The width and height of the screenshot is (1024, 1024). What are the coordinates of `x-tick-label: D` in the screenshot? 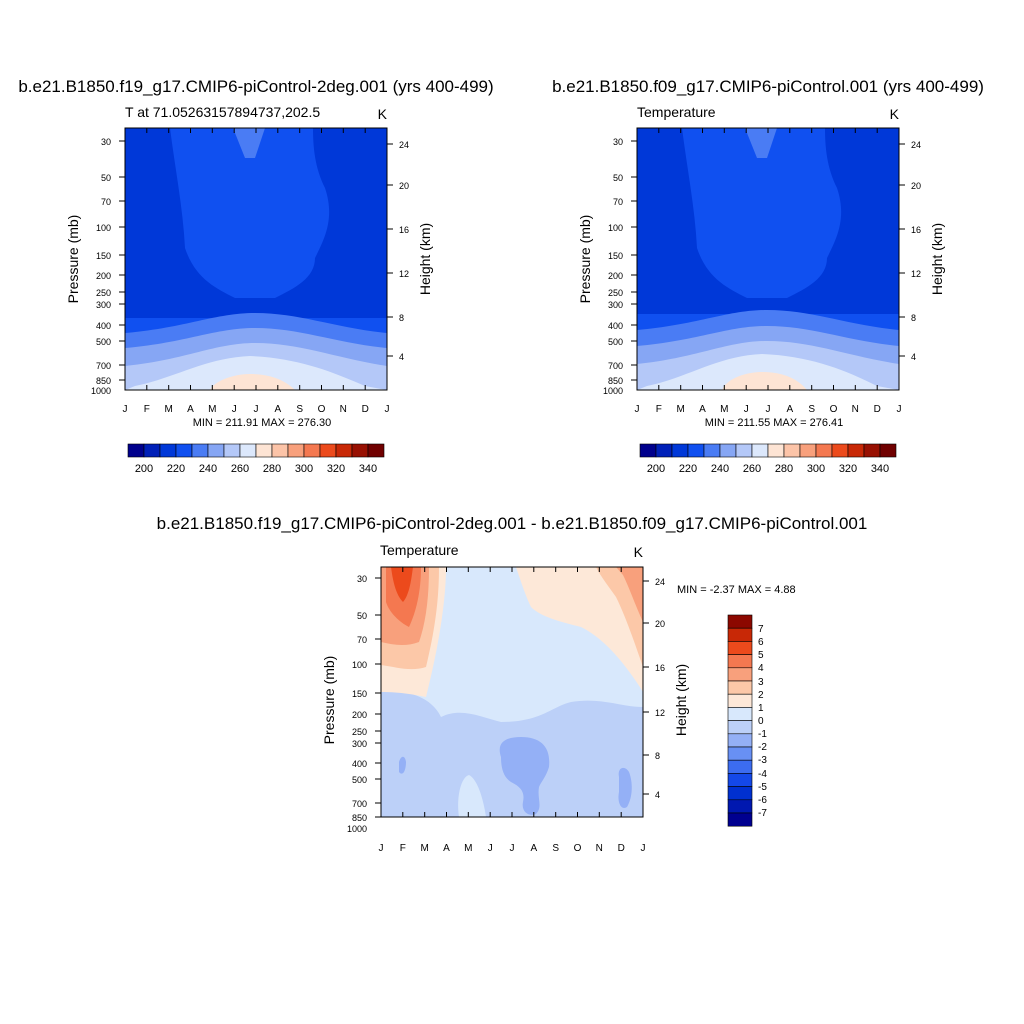 It's located at (621, 848).